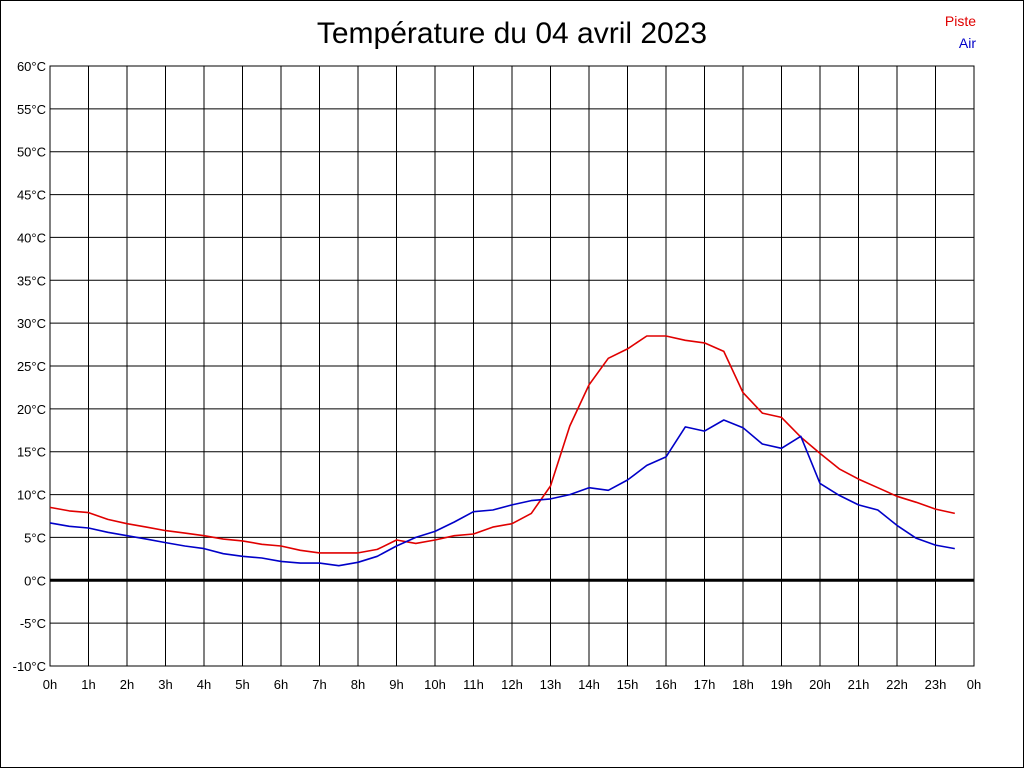 This screenshot has height=768, width=1024. I want to click on x-tick-label: 11h, so click(473, 684).